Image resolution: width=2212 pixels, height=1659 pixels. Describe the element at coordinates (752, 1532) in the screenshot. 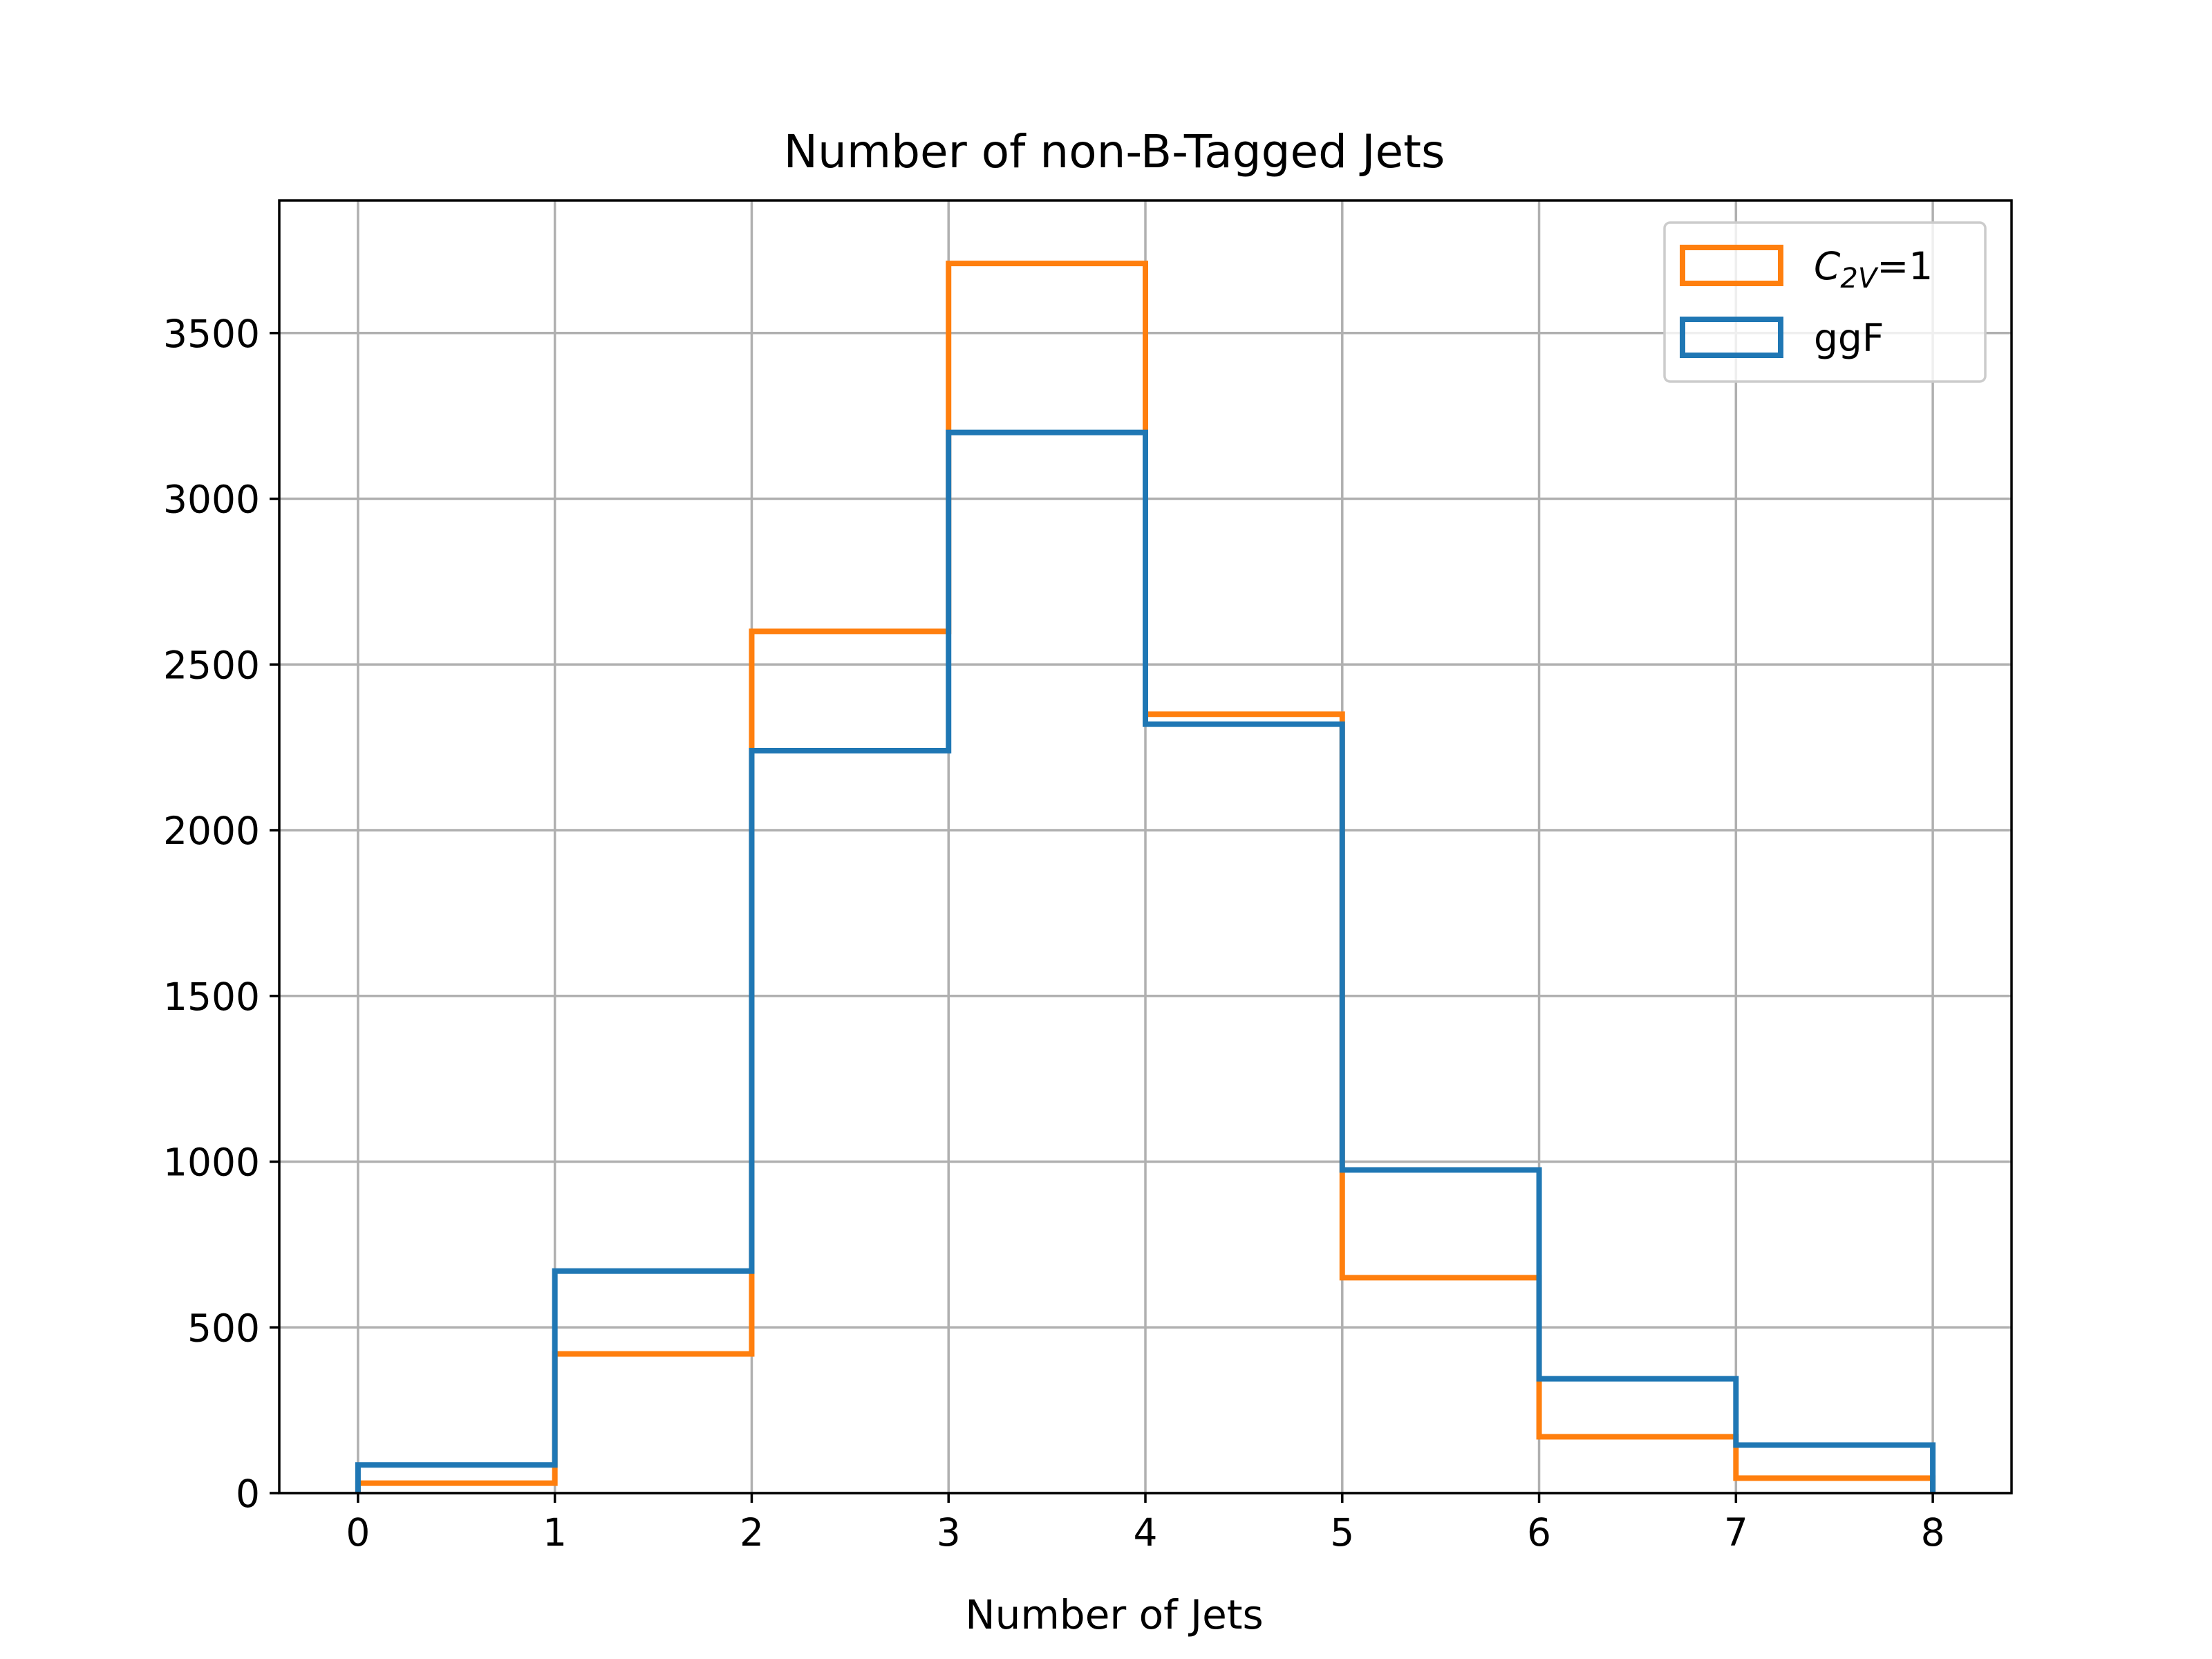

I see `x-tick-label: 2` at that location.